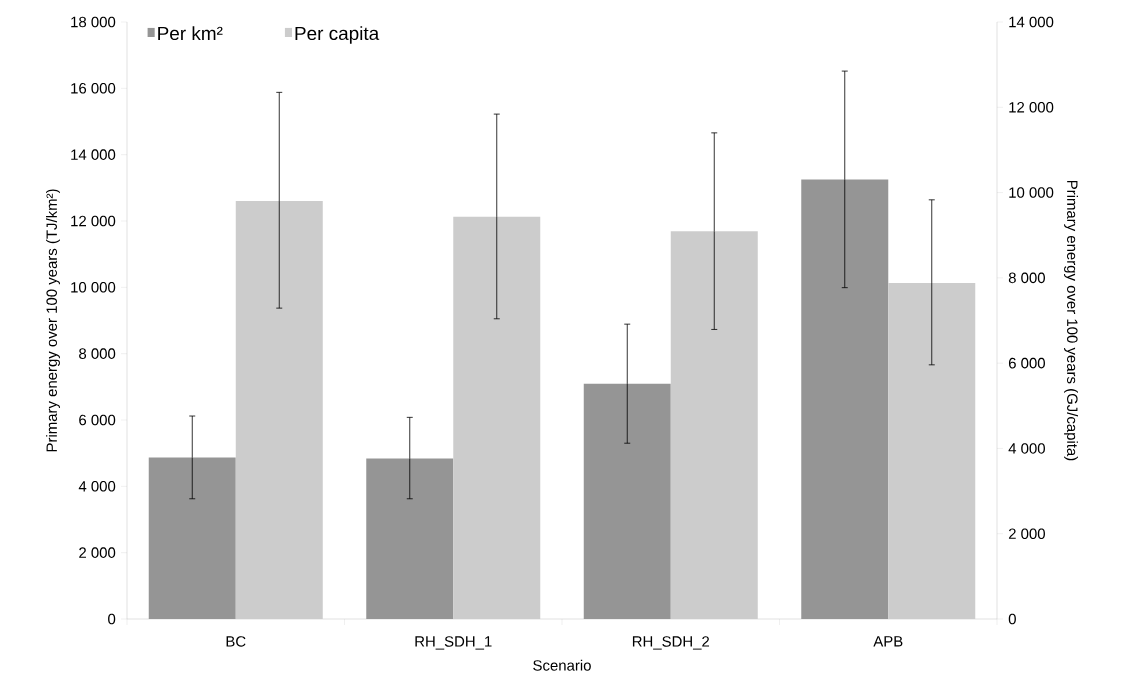  I want to click on y-tick-label: 6 000, so click(97, 420).